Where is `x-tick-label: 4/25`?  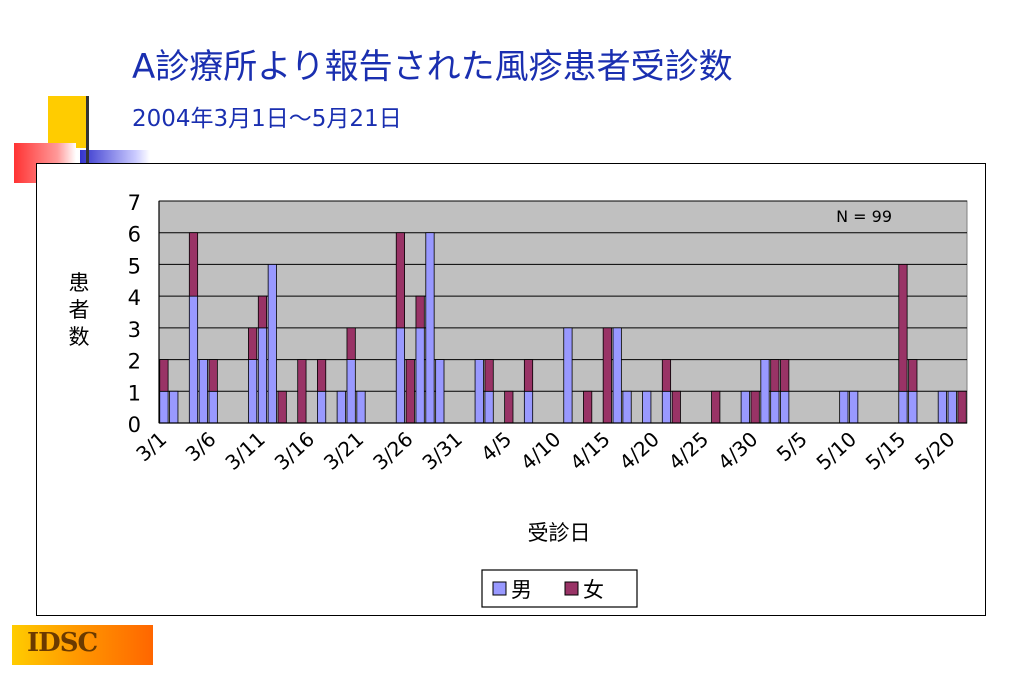 x-tick-label: 4/25 is located at coordinates (688, 451).